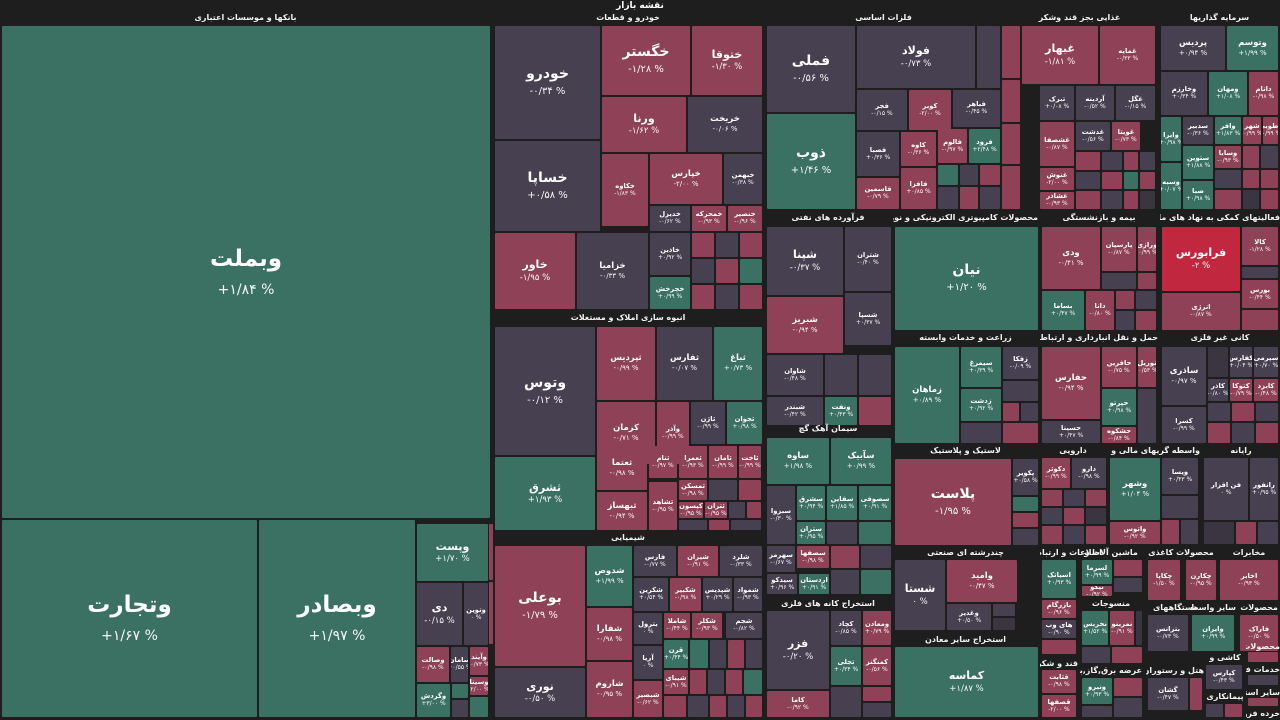  What do you see at coordinates (1057, 144) in the screenshot?
I see `tile-ghazayi-غشصفا: غشصفا -۰/۸۷ %` at bounding box center [1057, 144].